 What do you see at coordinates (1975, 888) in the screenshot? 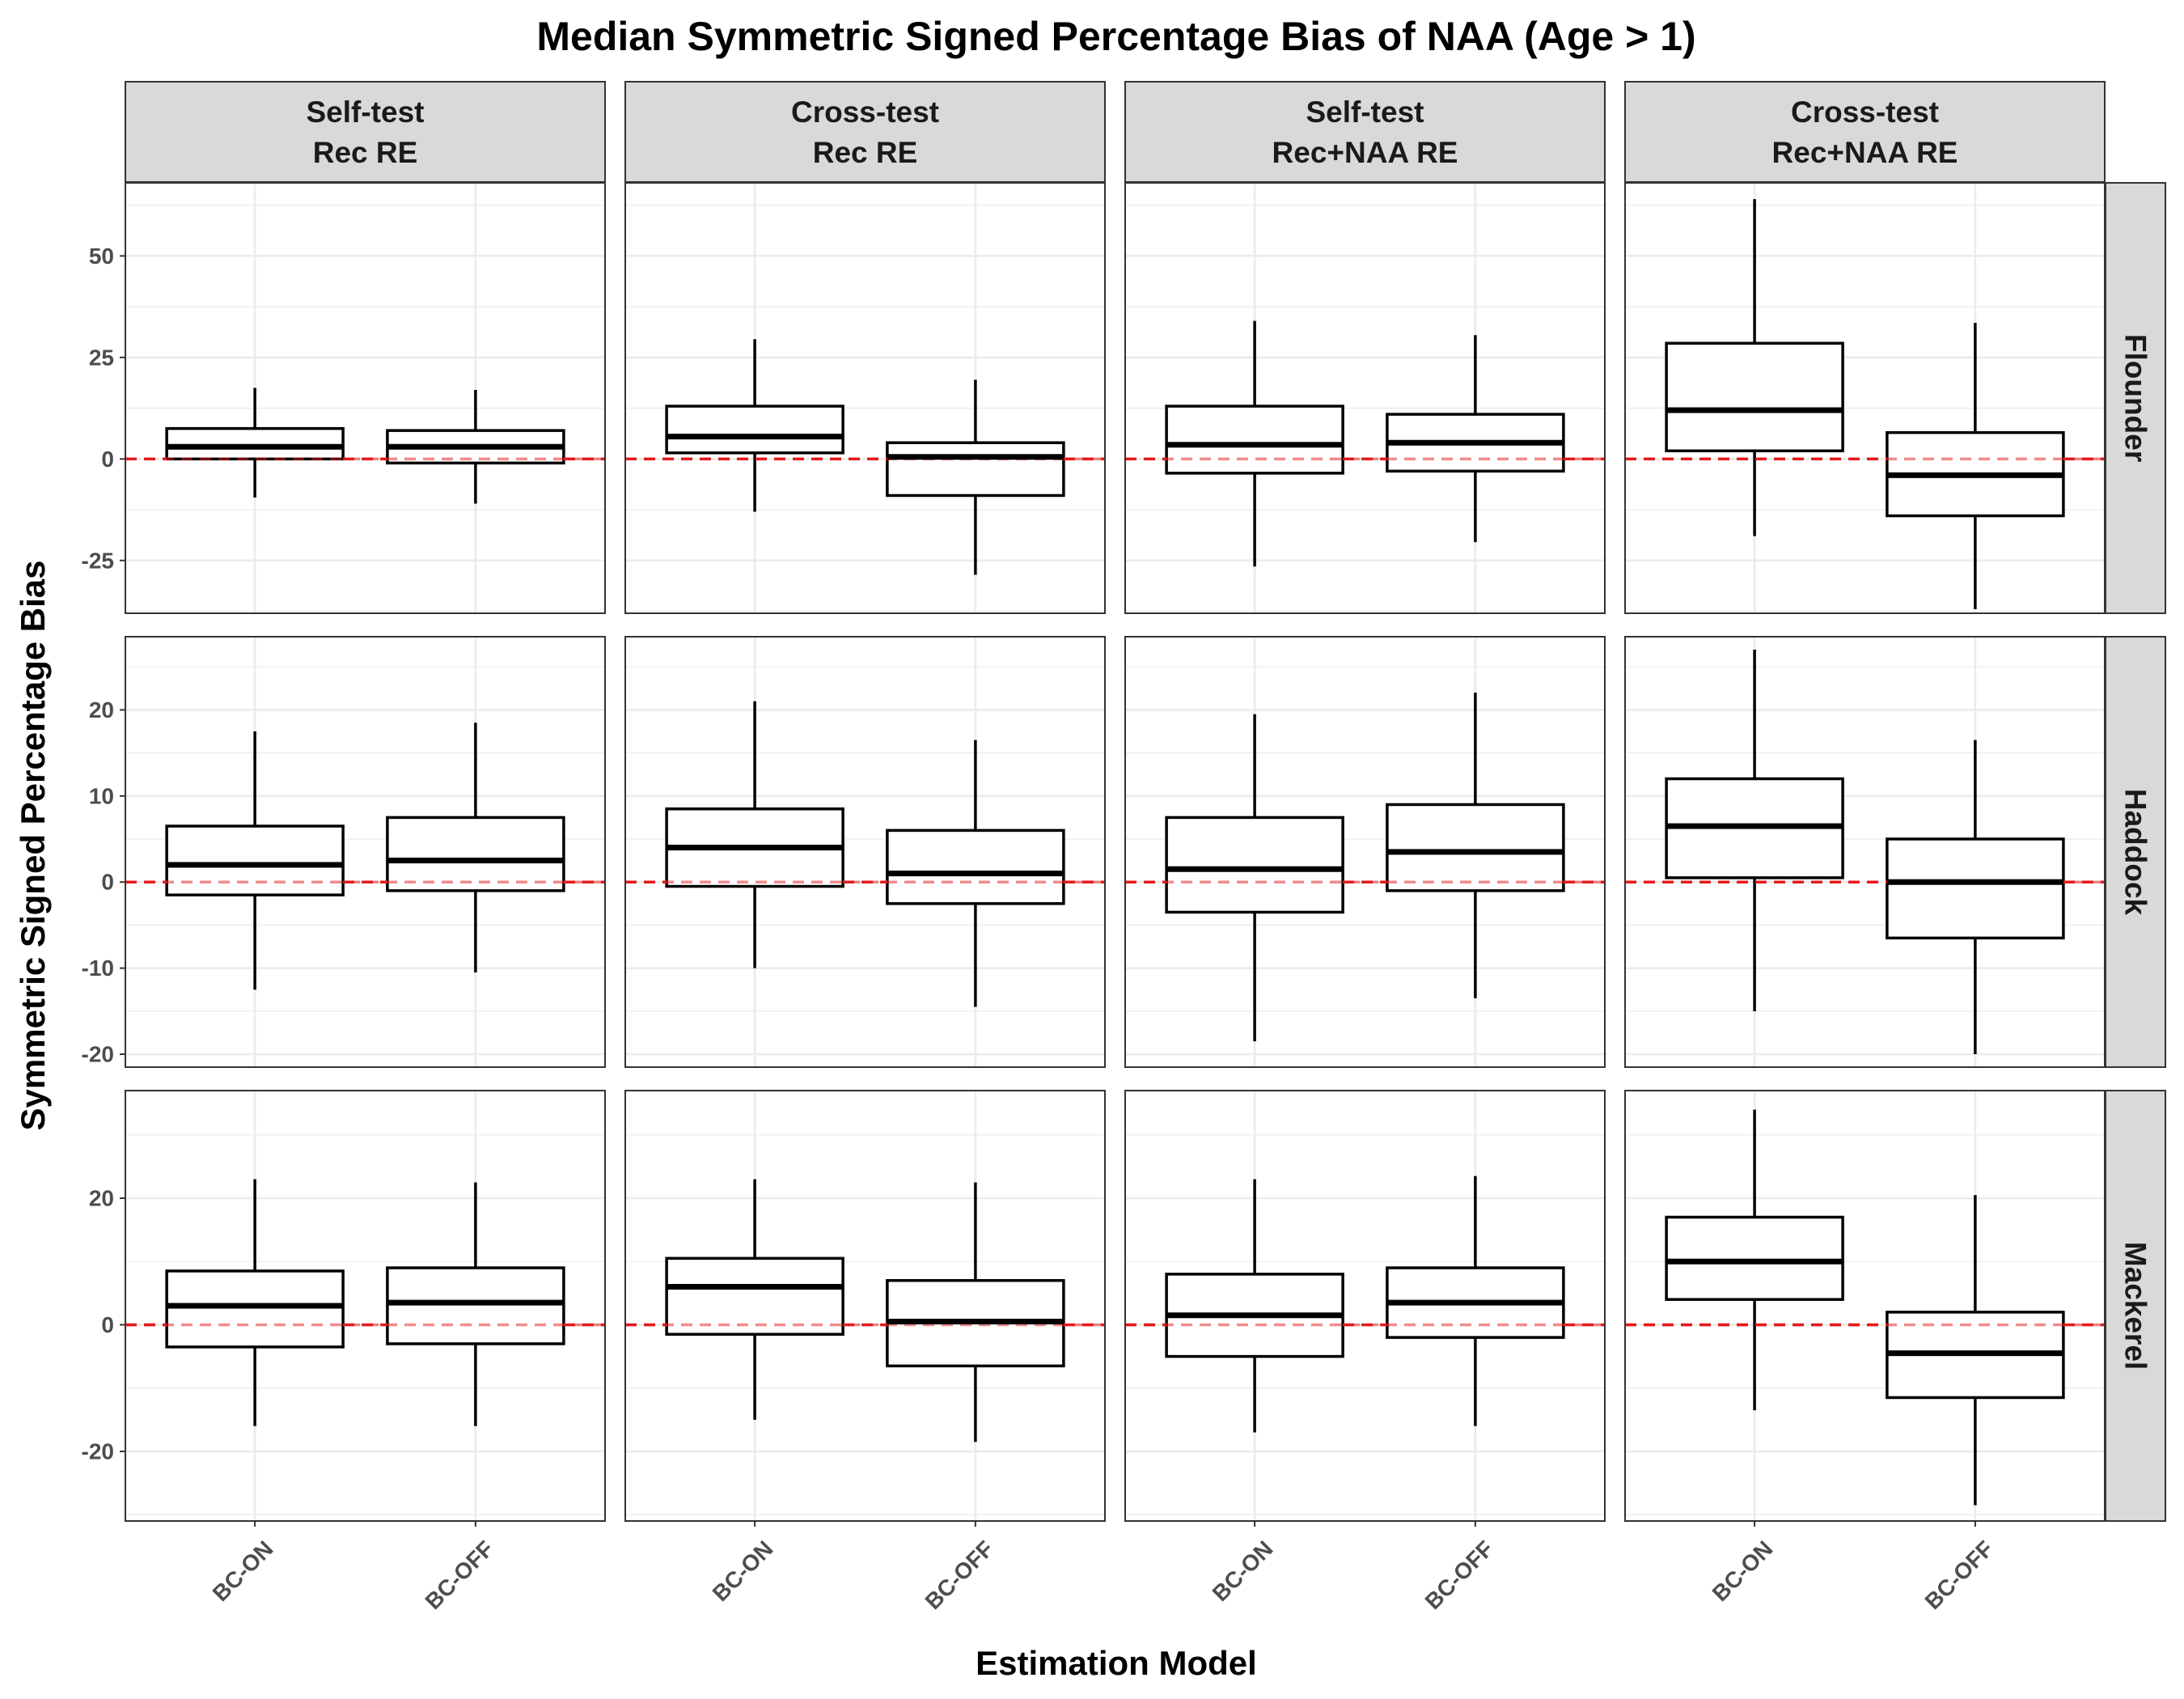
I see `box-haddock-4-bc-off` at bounding box center [1975, 888].